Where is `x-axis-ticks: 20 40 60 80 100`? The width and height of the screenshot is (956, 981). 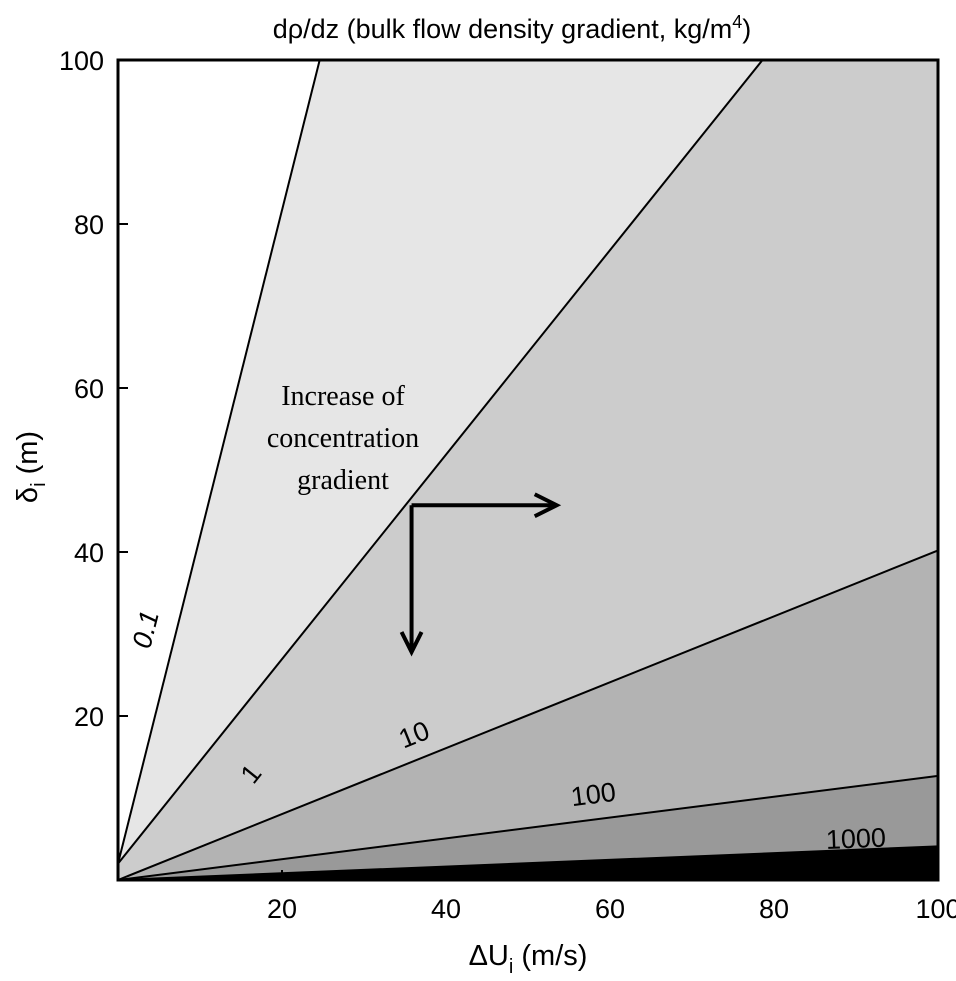
x-axis-ticks: 20 40 60 80 100 is located at coordinates (611, 897).